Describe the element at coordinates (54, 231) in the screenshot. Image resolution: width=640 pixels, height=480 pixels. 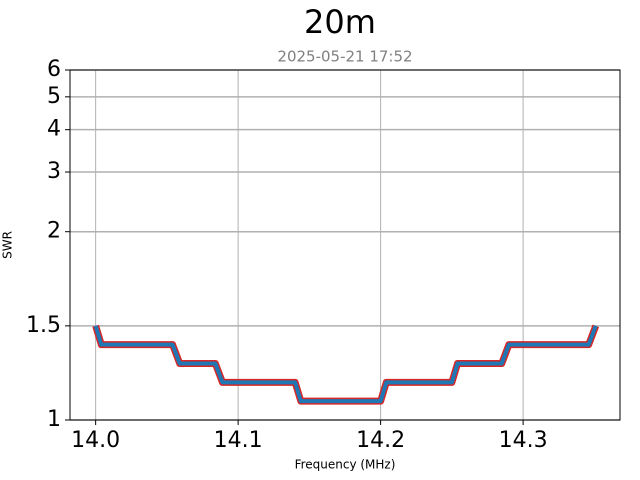
I see `y-tick-label: 2` at that location.